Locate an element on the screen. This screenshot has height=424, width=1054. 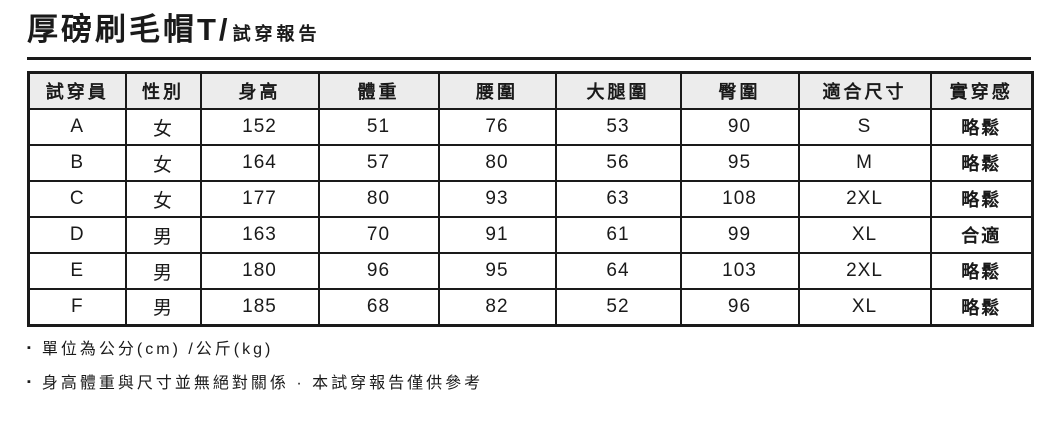
table-row: A 女 152 51 76 53 90 S 略鬆 is located at coordinates (530, 127).